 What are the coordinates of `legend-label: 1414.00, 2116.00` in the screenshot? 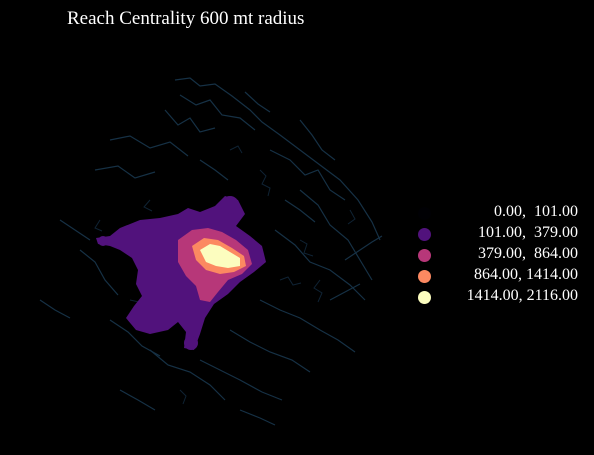 It's located at (522, 295).